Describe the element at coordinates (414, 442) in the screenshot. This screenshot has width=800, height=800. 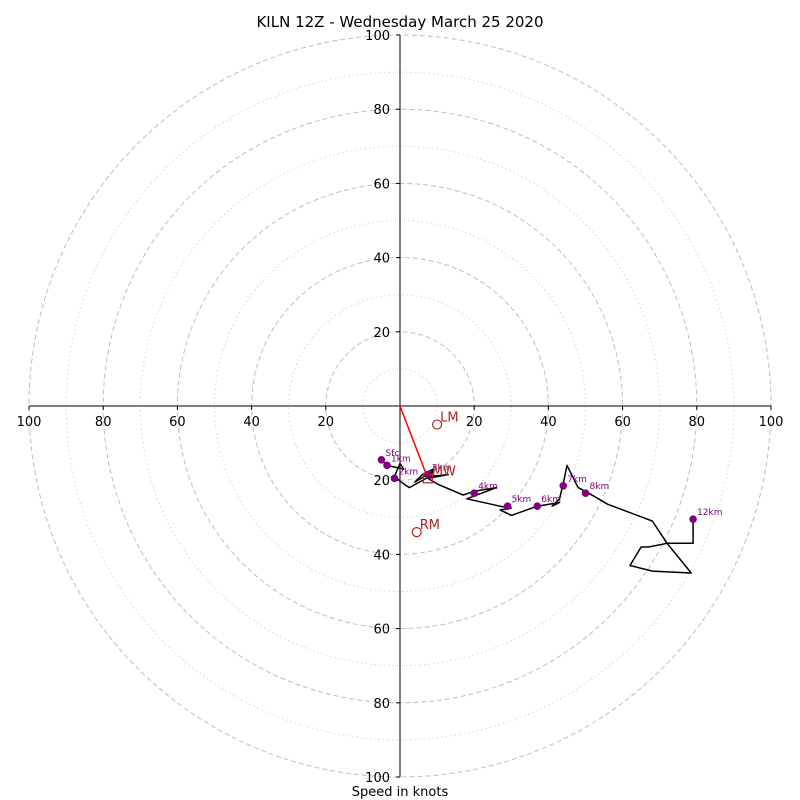
I see `storm-motion-vector` at that location.